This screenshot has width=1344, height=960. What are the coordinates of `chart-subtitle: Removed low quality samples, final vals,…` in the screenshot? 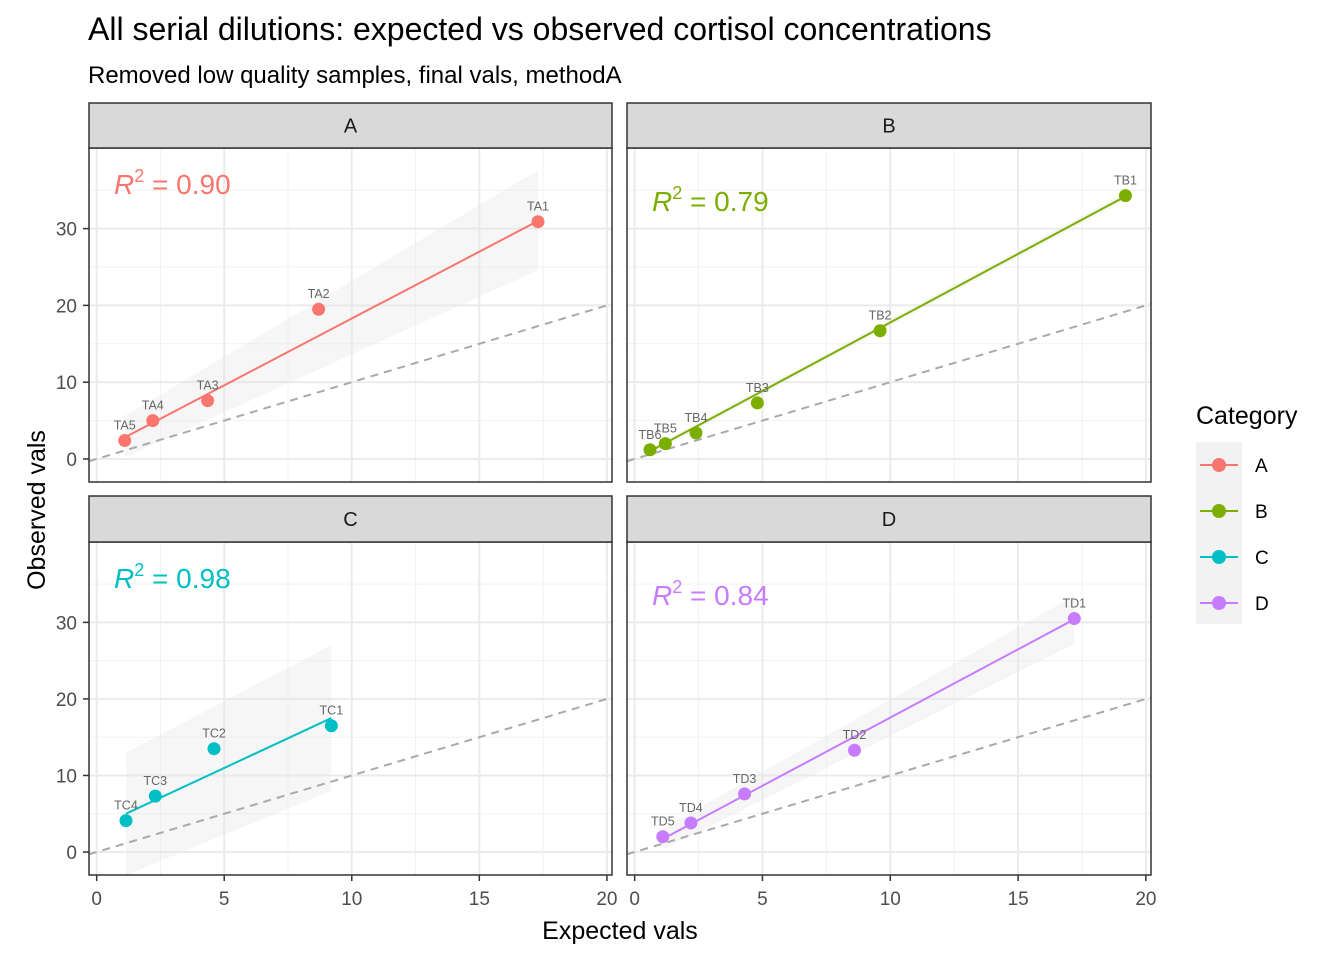 It's located at (355, 75).